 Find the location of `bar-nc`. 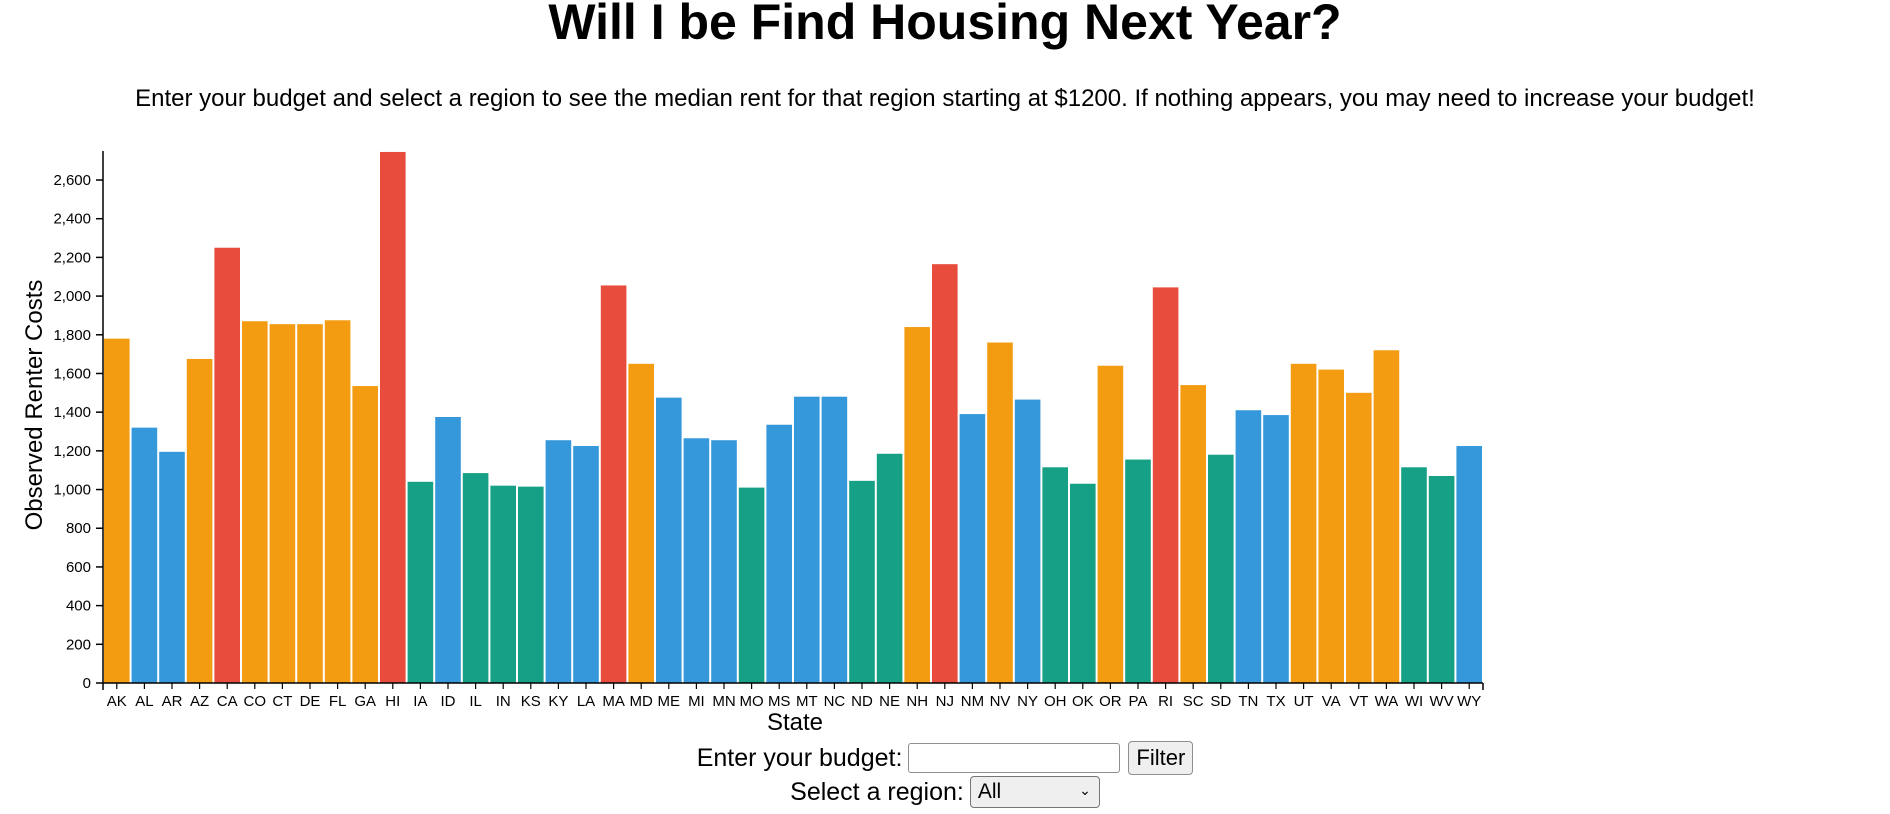

bar-nc is located at coordinates (834, 539).